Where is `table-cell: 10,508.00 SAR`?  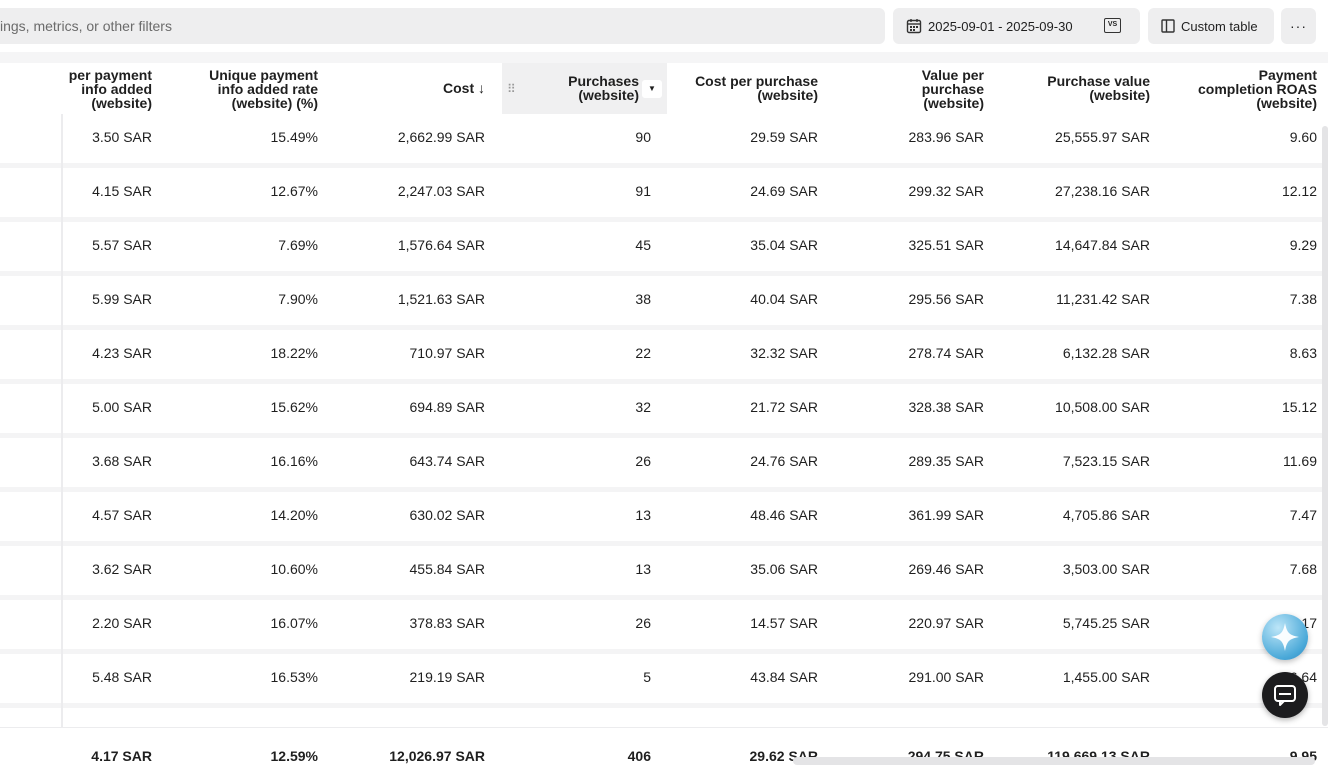
table-cell: 10,508.00 SAR is located at coordinates (1102, 407).